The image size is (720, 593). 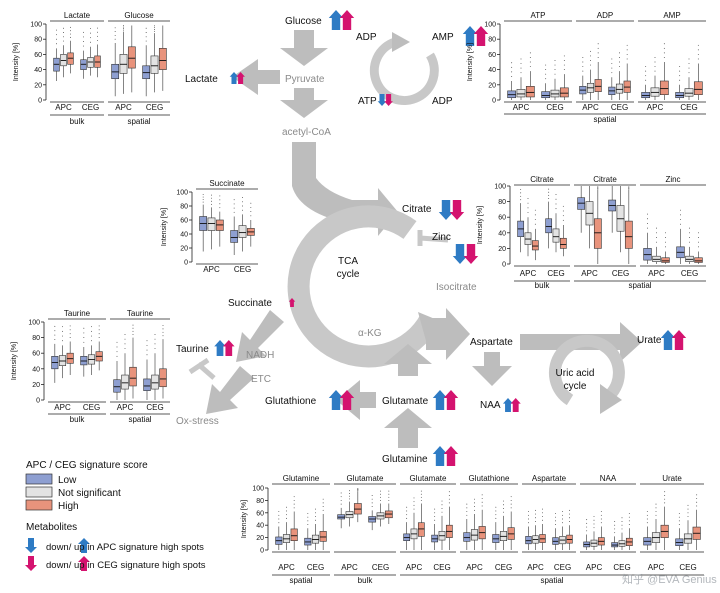 I want to click on y-tick-label: 20, so click(x=492, y=85).